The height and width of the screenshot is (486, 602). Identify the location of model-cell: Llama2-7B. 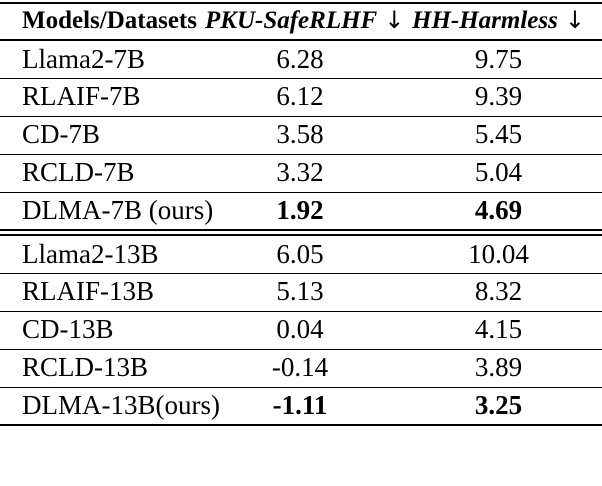
(83, 58).